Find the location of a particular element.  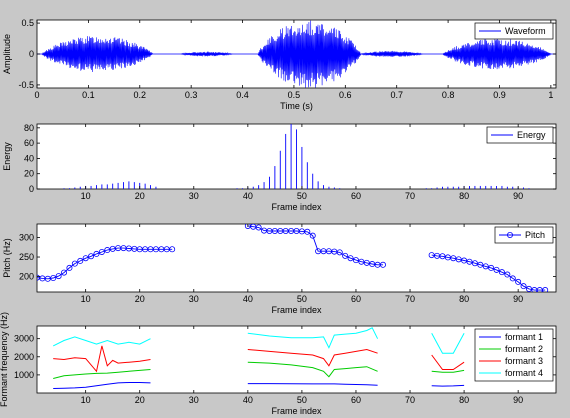

x-tick-label: 60 is located at coordinates (356, 299).